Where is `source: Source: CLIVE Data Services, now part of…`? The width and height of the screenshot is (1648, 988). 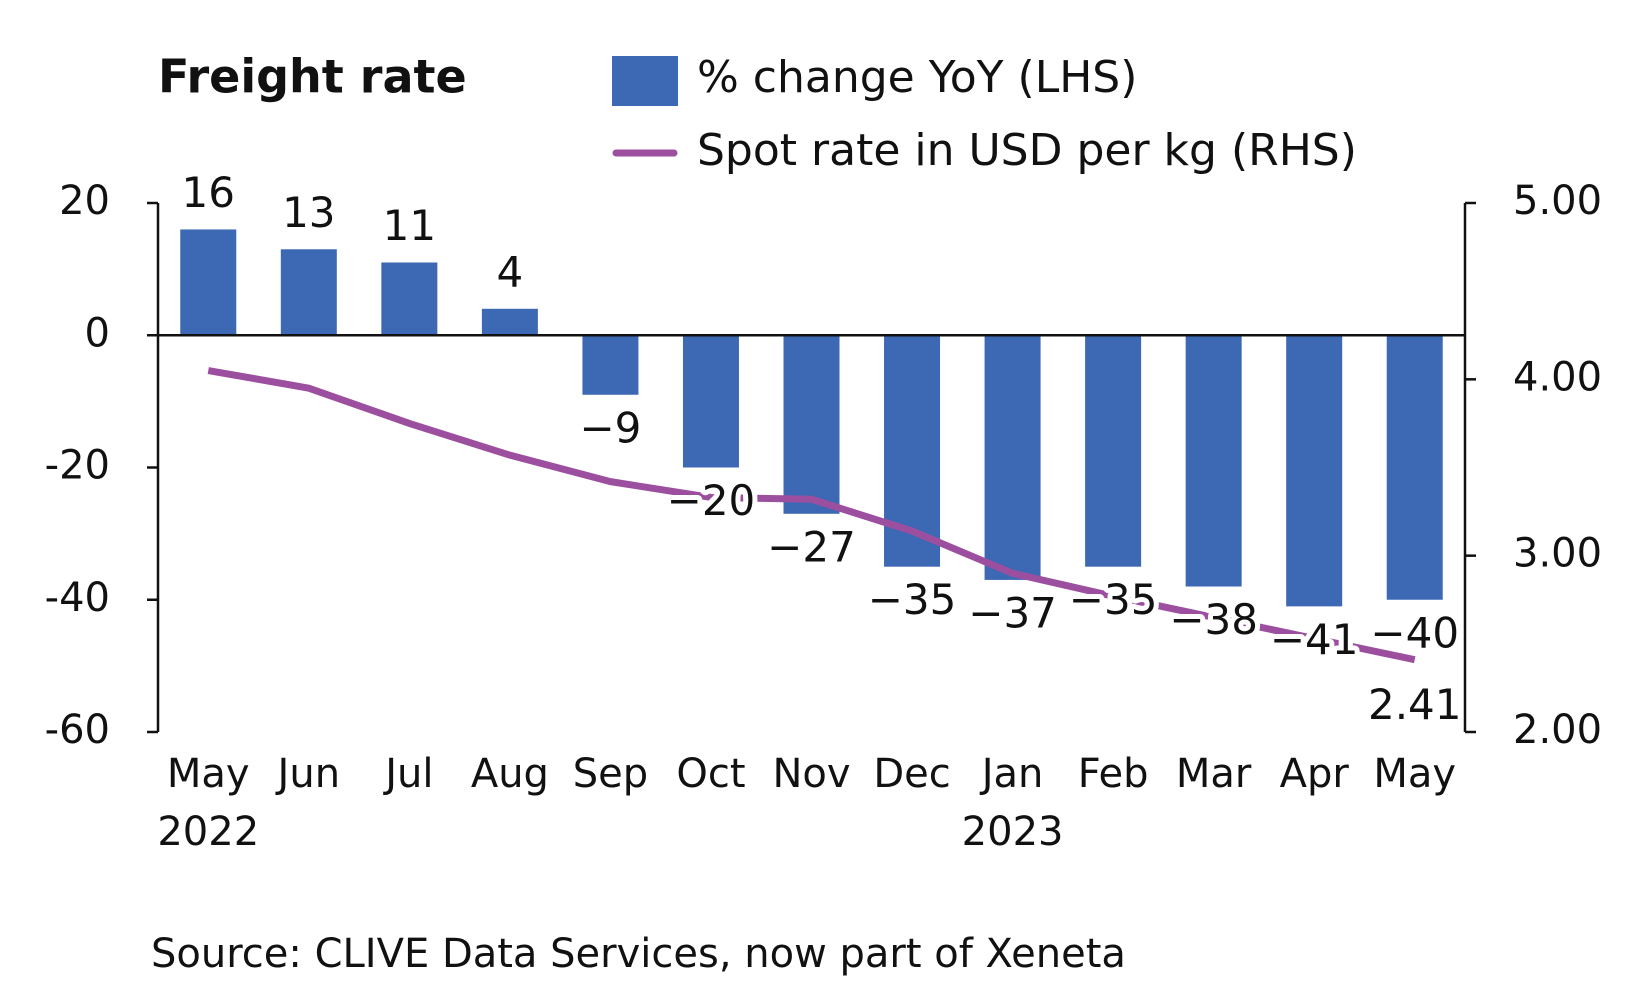
source: Source: CLIVE Data Services, now part of… is located at coordinates (638, 954).